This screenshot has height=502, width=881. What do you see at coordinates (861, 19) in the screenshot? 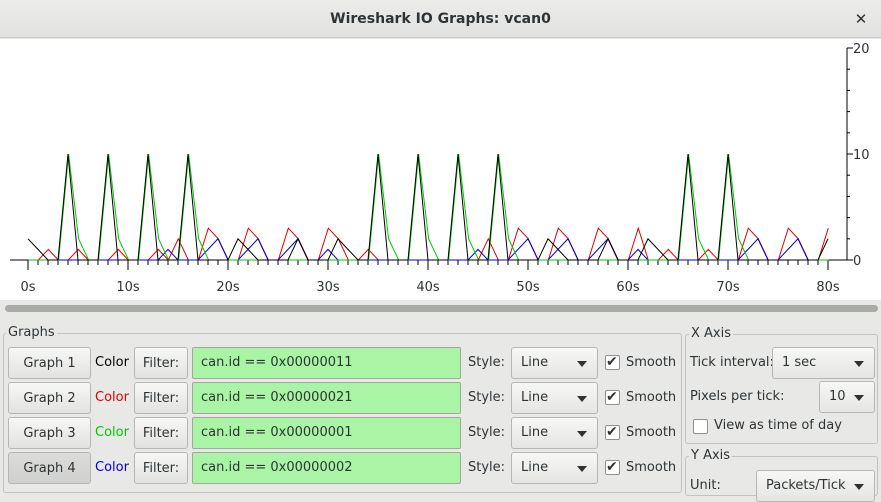
I see `close-icon: ✕` at bounding box center [861, 19].